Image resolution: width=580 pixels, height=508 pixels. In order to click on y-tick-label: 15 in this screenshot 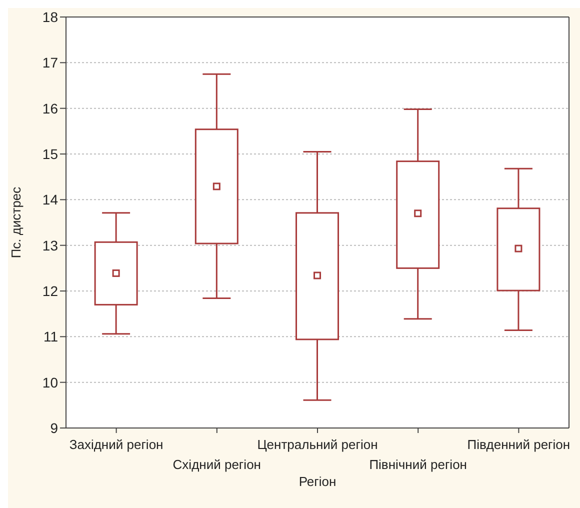, I will do `click(50, 154)`.